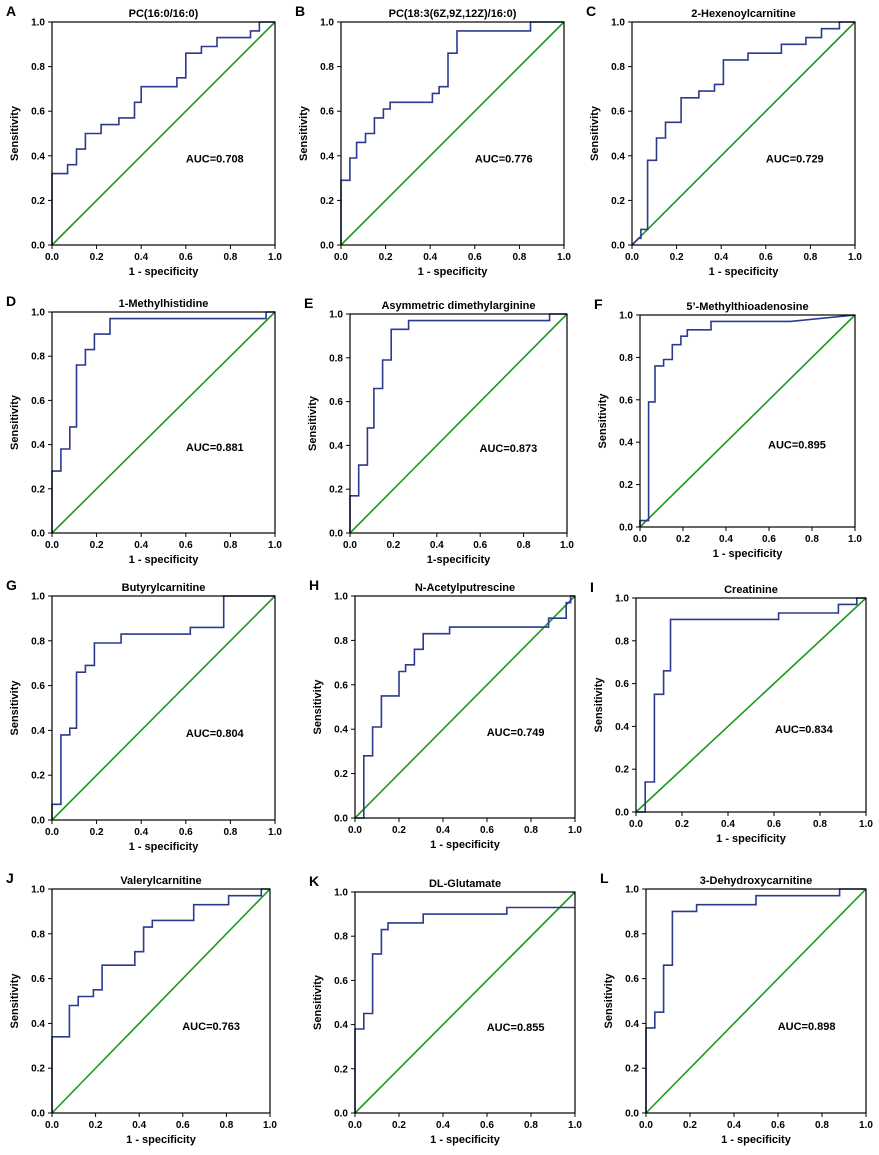 The image size is (879, 1155). What do you see at coordinates (747, 421) in the screenshot?
I see `reference-diagonal-f` at bounding box center [747, 421].